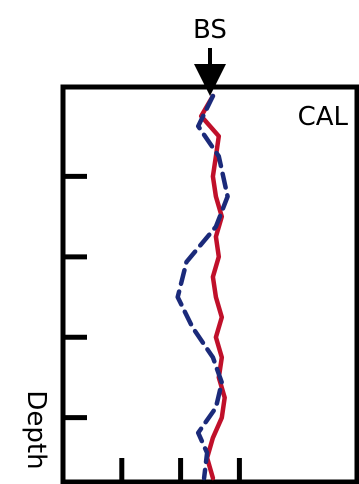 The image size is (359, 484). Describe the element at coordinates (75, 297) in the screenshot. I see `y-tick-group` at that location.